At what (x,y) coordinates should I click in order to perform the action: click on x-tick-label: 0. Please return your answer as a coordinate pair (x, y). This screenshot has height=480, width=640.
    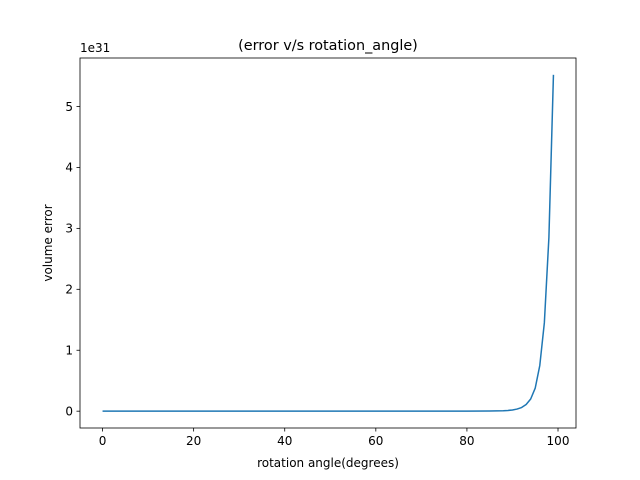
    Looking at the image, I should click on (103, 441).